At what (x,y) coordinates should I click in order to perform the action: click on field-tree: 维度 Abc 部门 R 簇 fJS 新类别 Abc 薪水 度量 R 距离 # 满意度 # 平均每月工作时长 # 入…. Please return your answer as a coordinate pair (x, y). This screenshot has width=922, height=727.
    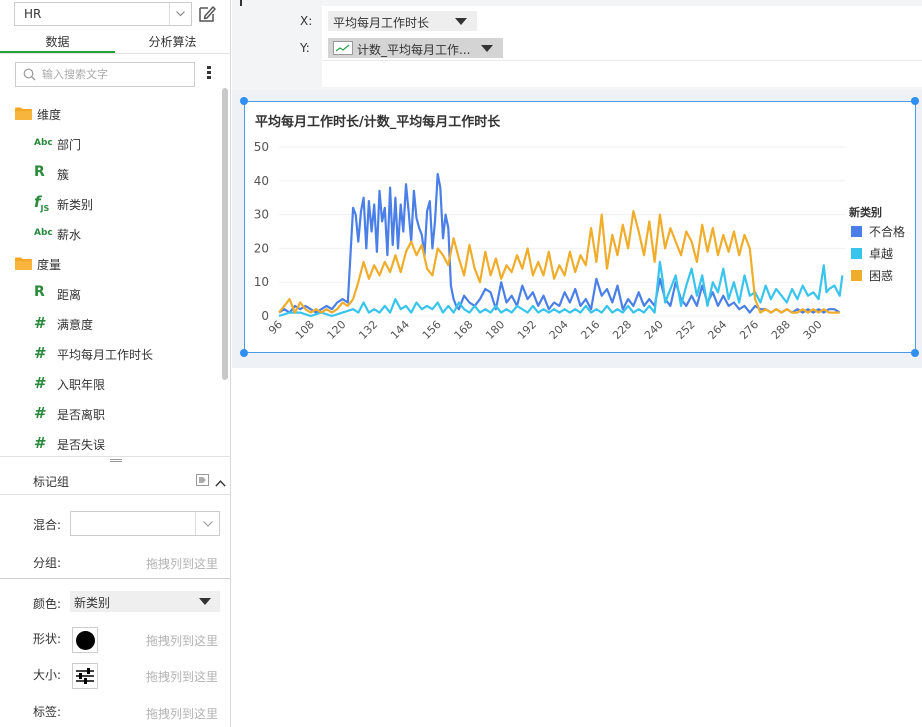
    Looking at the image, I should click on (111, 276).